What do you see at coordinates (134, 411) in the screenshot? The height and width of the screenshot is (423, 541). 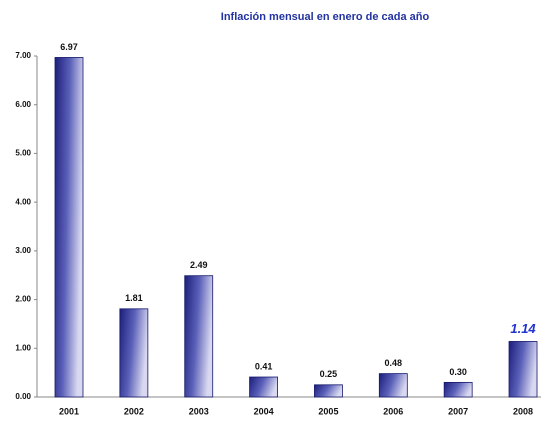 I see `x-tick-label: 2002` at bounding box center [134, 411].